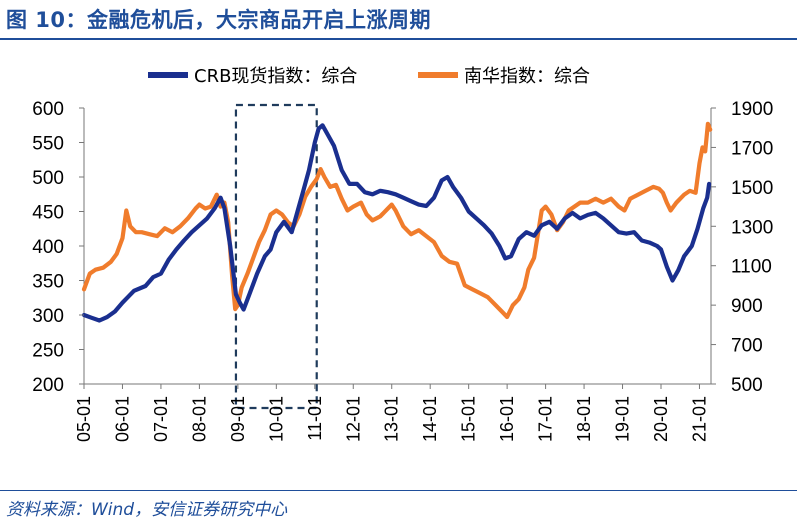  Describe the element at coordinates (219, 20) in the screenshot. I see `figure-title: 图 10：金融危机后，大宗商品开启上涨周期` at that location.